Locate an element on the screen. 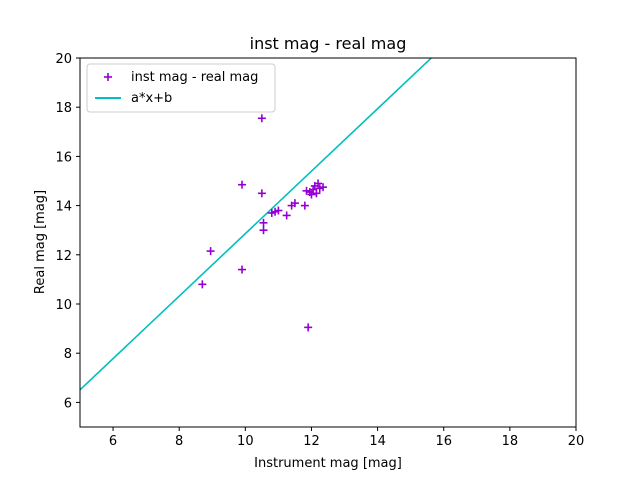 The width and height of the screenshot is (640, 484). y-axis: 6 8 10 12 14 16 18 20 is located at coordinates (67, 231).